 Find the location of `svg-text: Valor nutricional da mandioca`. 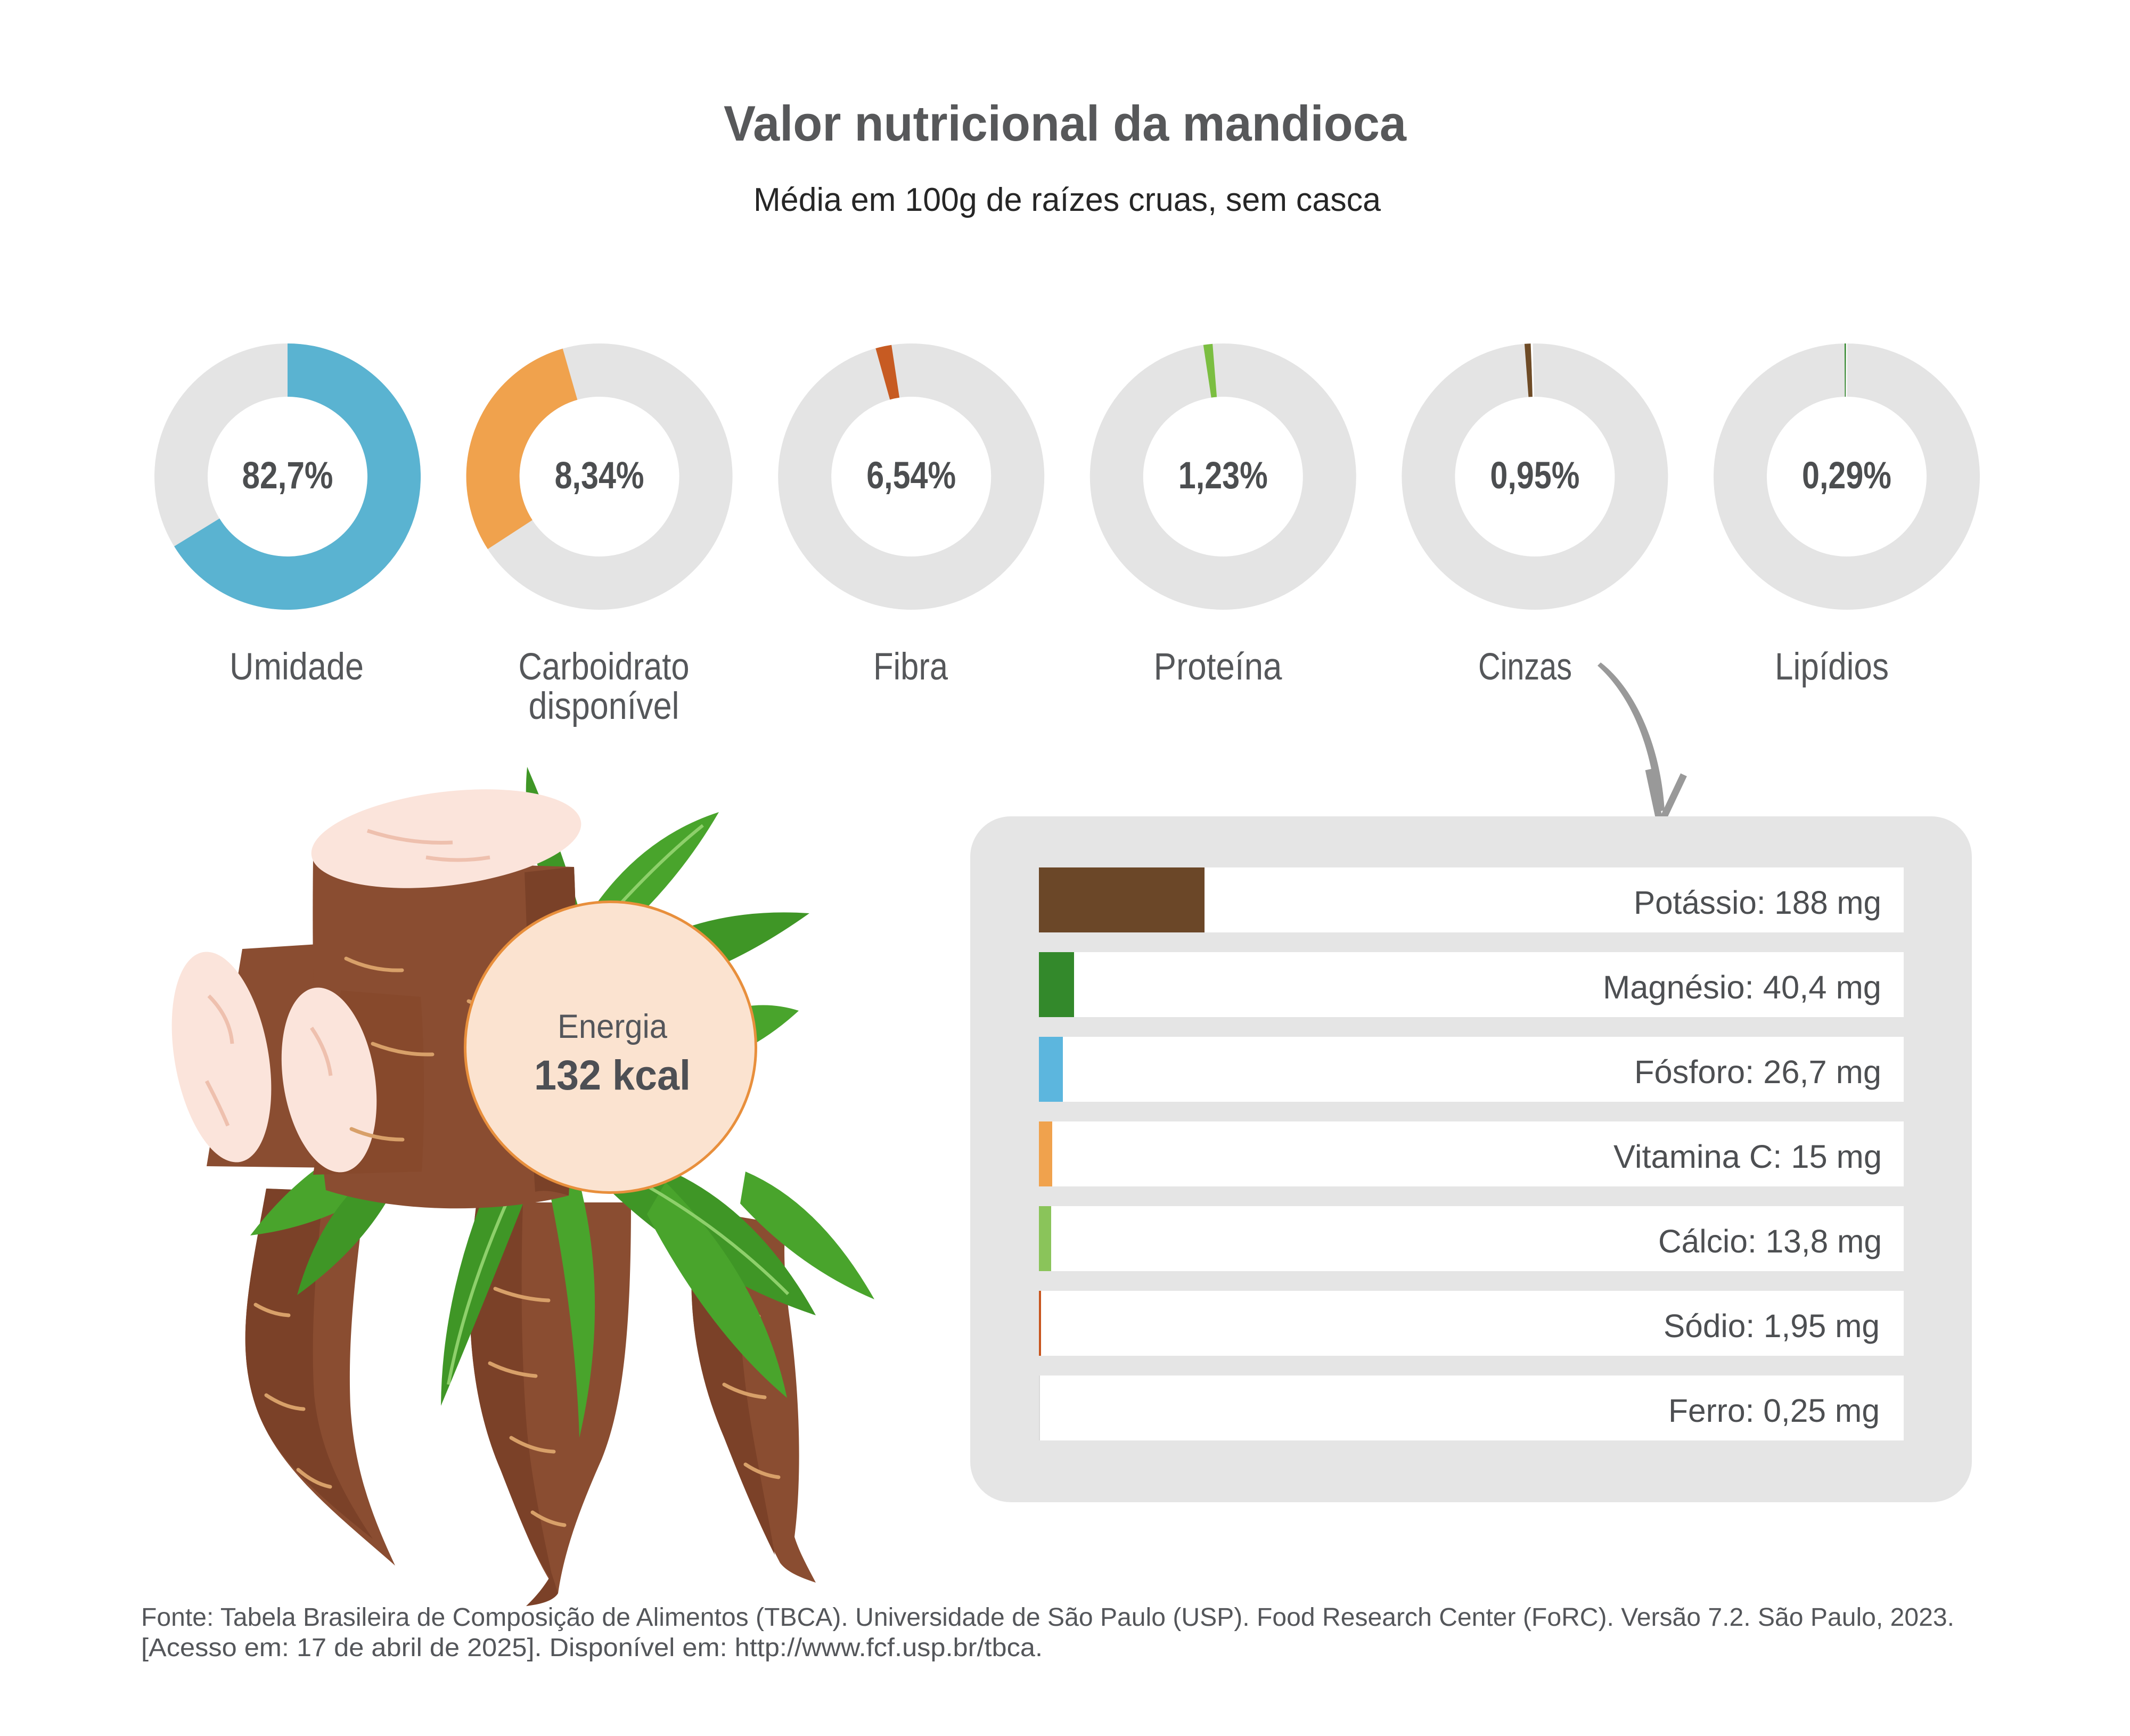

svg-text: Valor nutricional da mandioca is located at coordinates (1065, 123).